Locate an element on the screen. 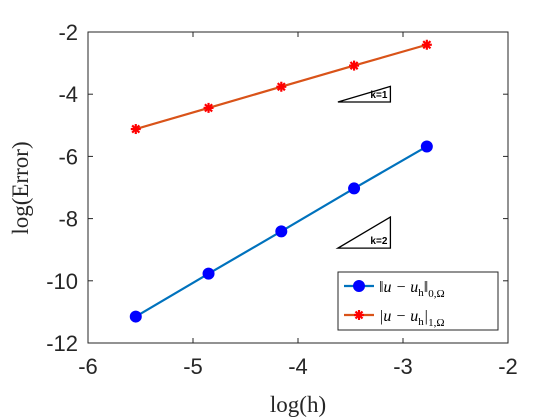  slope-triangles: k=1 k=2 is located at coordinates (363, 167).